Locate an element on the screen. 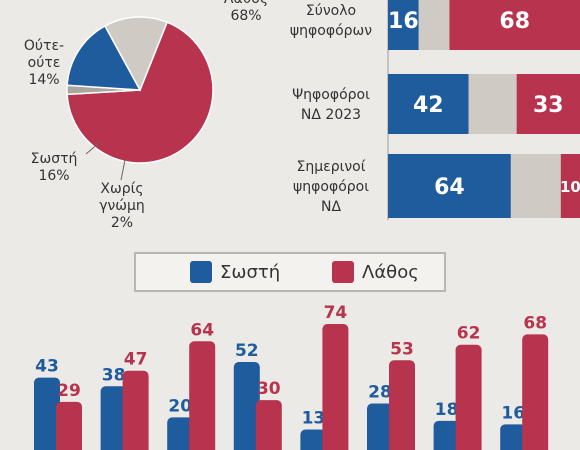 This screenshot has height=450, width=580. vbar-value-label: 74 is located at coordinates (336, 313).